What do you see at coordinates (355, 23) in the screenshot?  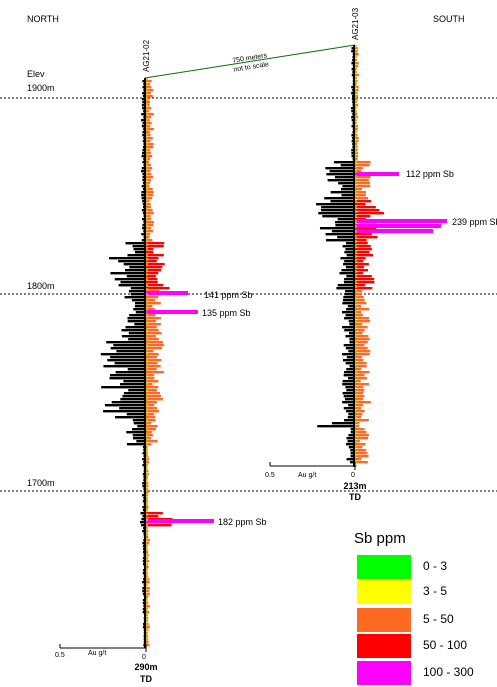 I see `hole-name-ag21-03: AG21-03` at bounding box center [355, 23].